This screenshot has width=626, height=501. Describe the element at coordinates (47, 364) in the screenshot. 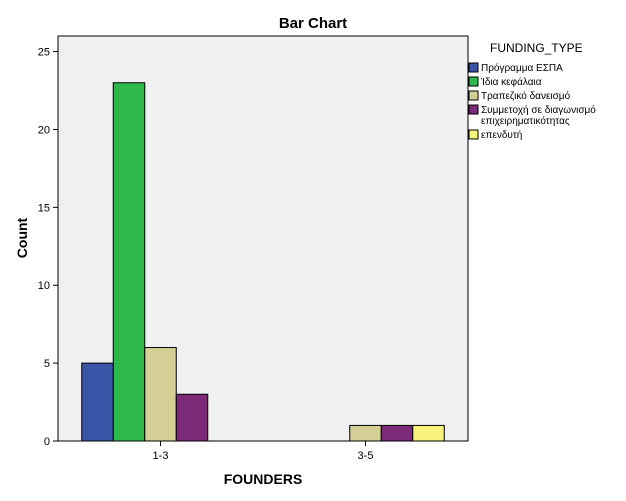

I see `y-tick-label: 5` at that location.